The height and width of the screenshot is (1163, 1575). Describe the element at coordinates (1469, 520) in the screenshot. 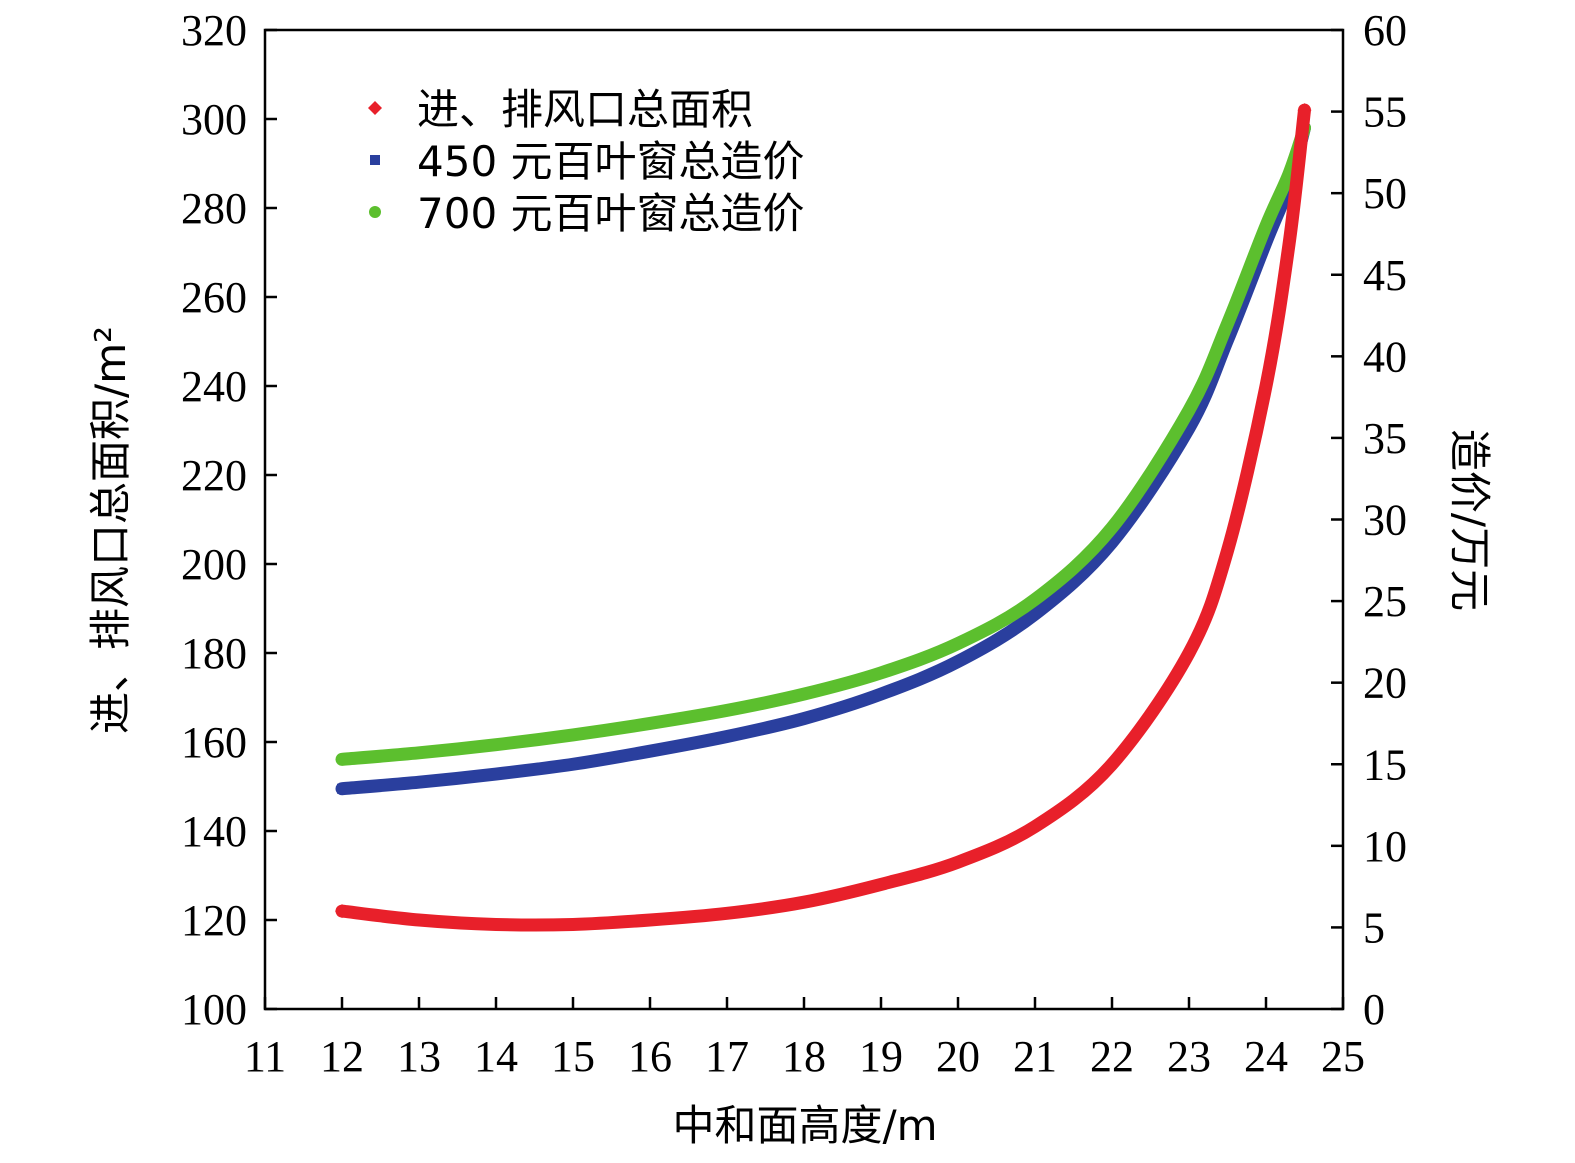

I see `right-y-axis-title: 造价/万元` at that location.